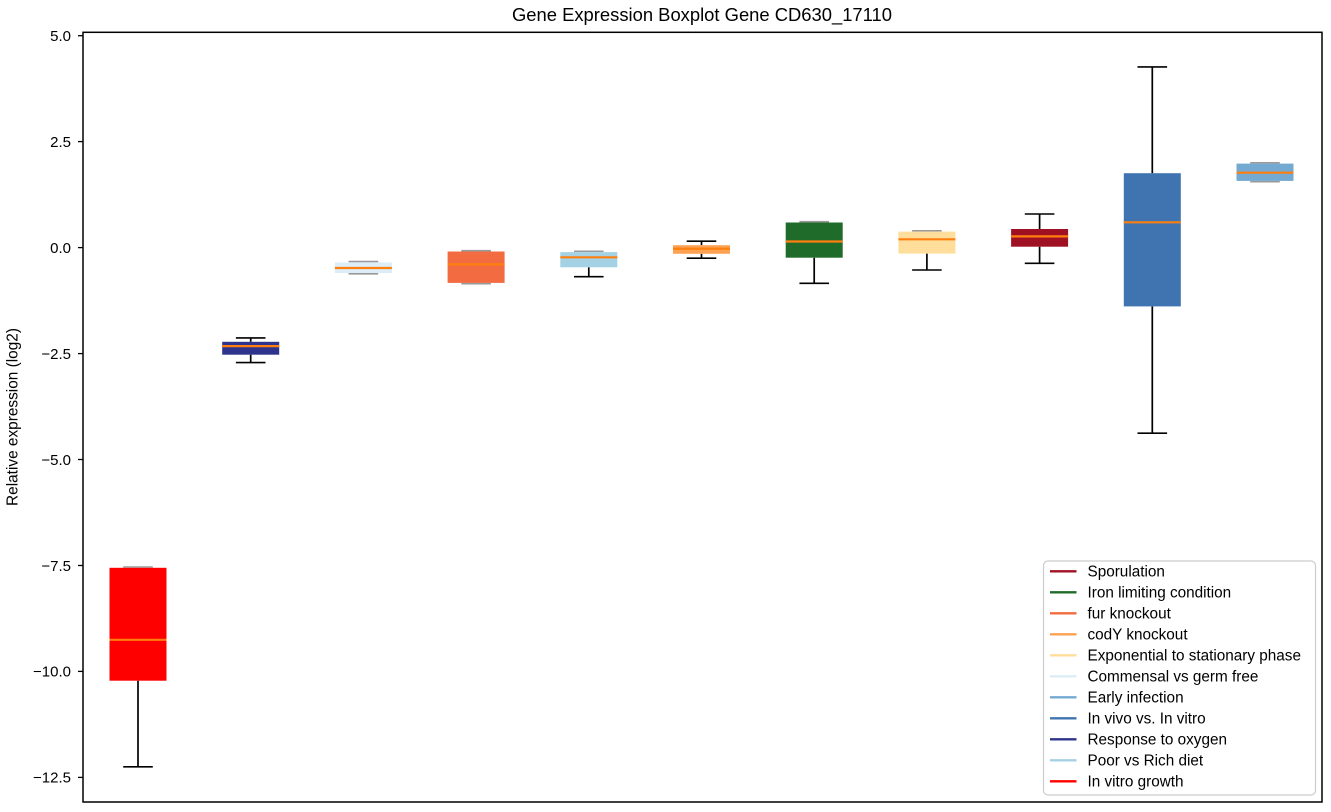 The width and height of the screenshot is (1331, 812). What do you see at coordinates (60, 36) in the screenshot?
I see `svg-text: 5.0` at bounding box center [60, 36].